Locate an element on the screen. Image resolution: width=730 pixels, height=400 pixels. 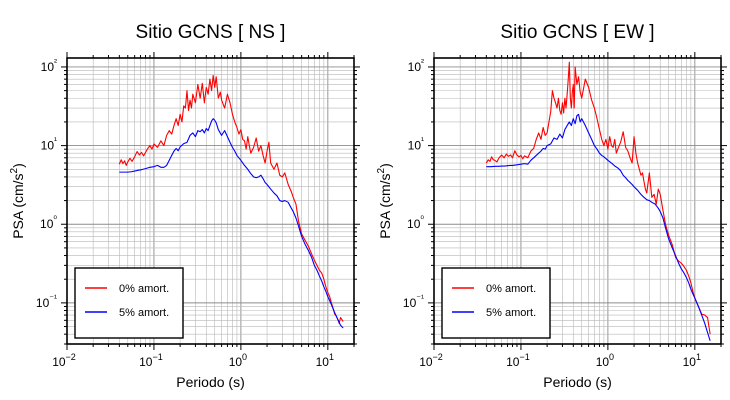
chart-title: Sitio GCNS [ EW ] is located at coordinates (577, 32).